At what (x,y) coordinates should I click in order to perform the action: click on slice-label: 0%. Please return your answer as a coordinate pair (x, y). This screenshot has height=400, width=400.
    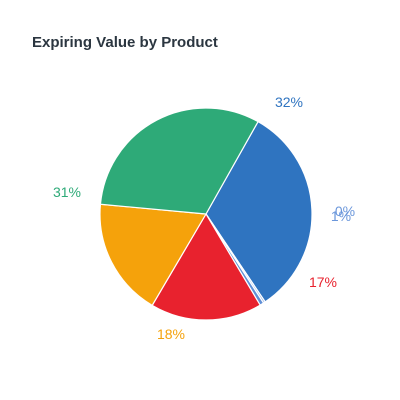
    Looking at the image, I should click on (345, 211).